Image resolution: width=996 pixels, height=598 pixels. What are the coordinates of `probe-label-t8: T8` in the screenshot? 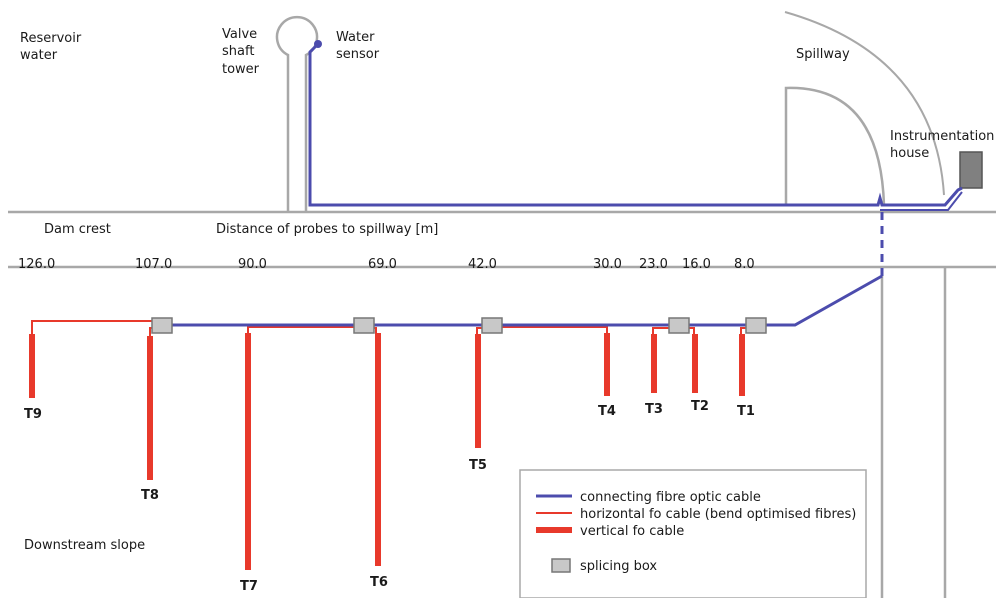 It's located at (150, 495).